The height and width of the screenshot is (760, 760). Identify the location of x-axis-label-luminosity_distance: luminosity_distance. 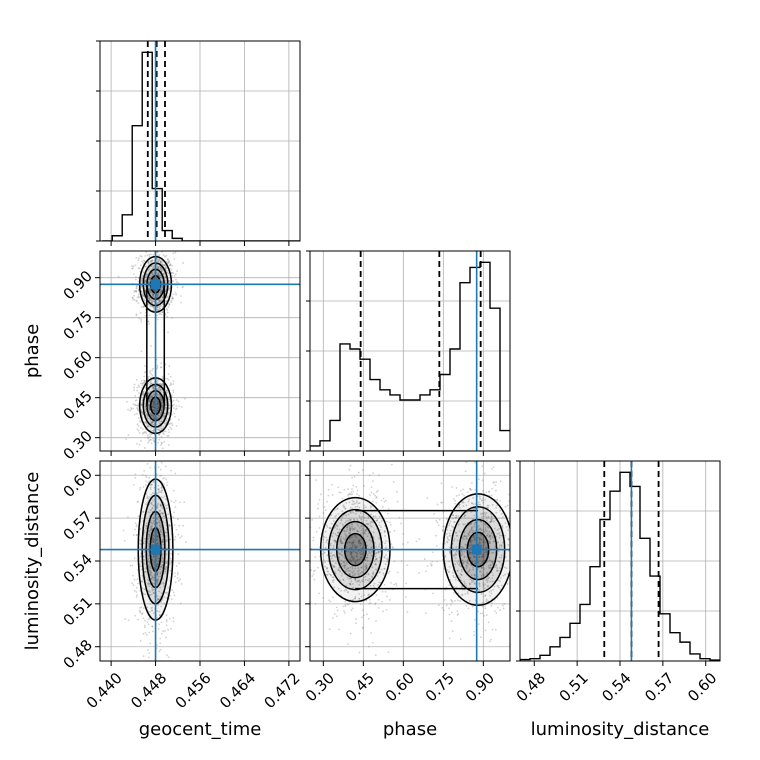
(620, 729).